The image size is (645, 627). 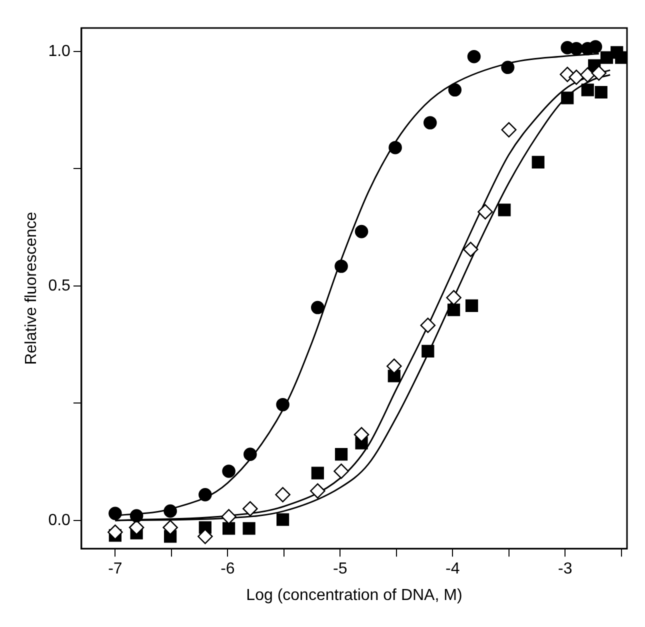 I want to click on x-tick-label: -7, so click(x=115, y=569).